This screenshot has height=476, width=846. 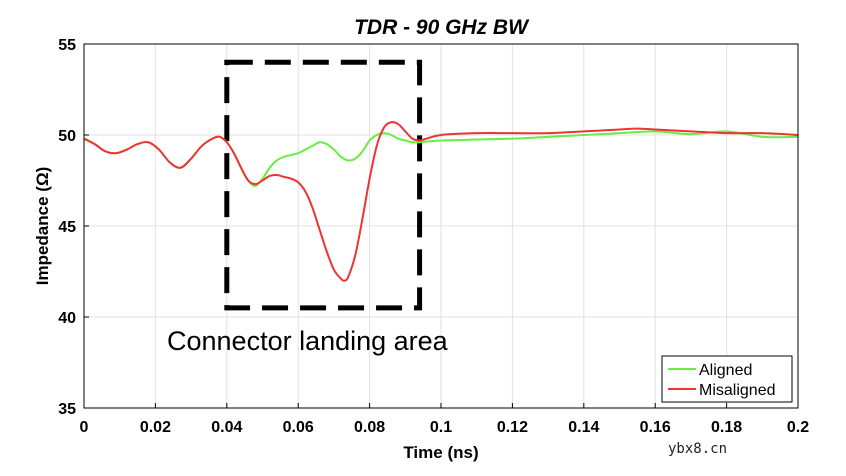 What do you see at coordinates (798, 427) in the screenshot?
I see `x-tick-label: 0.2` at bounding box center [798, 427].